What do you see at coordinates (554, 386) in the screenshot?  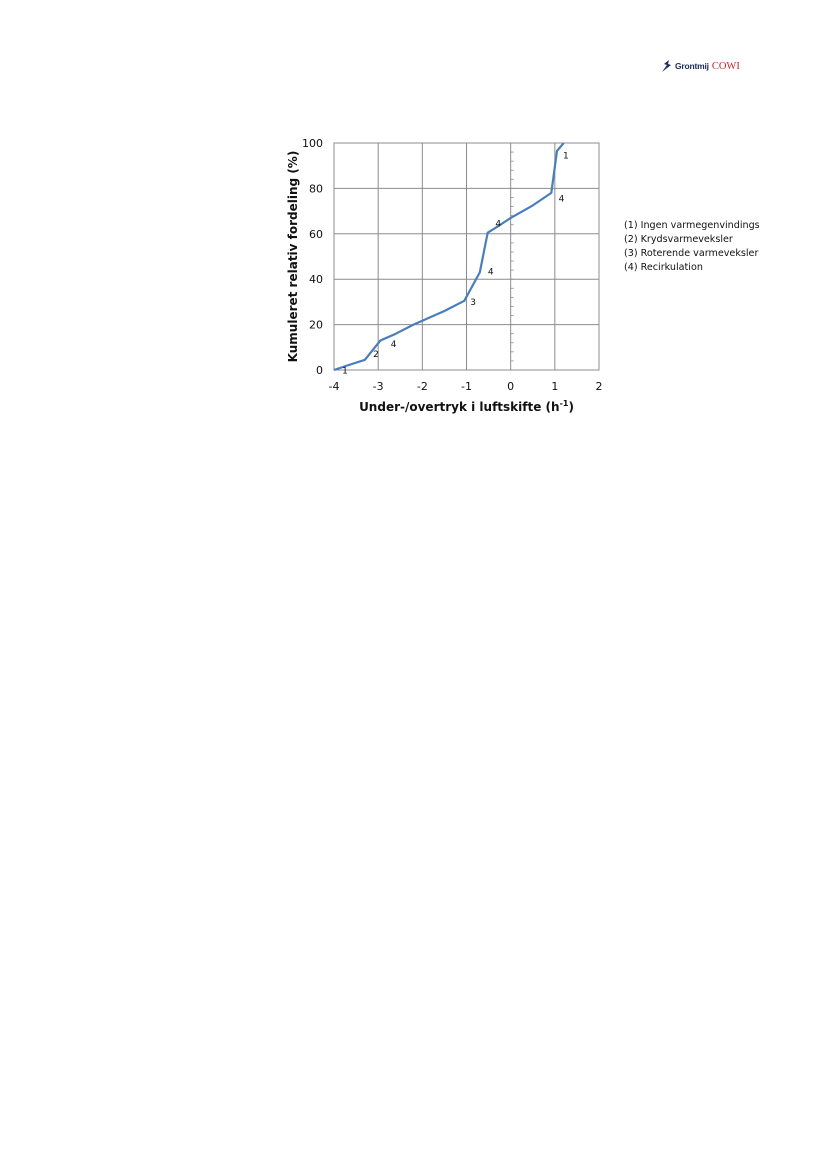 I see `x-tick-label: 1` at bounding box center [554, 386].